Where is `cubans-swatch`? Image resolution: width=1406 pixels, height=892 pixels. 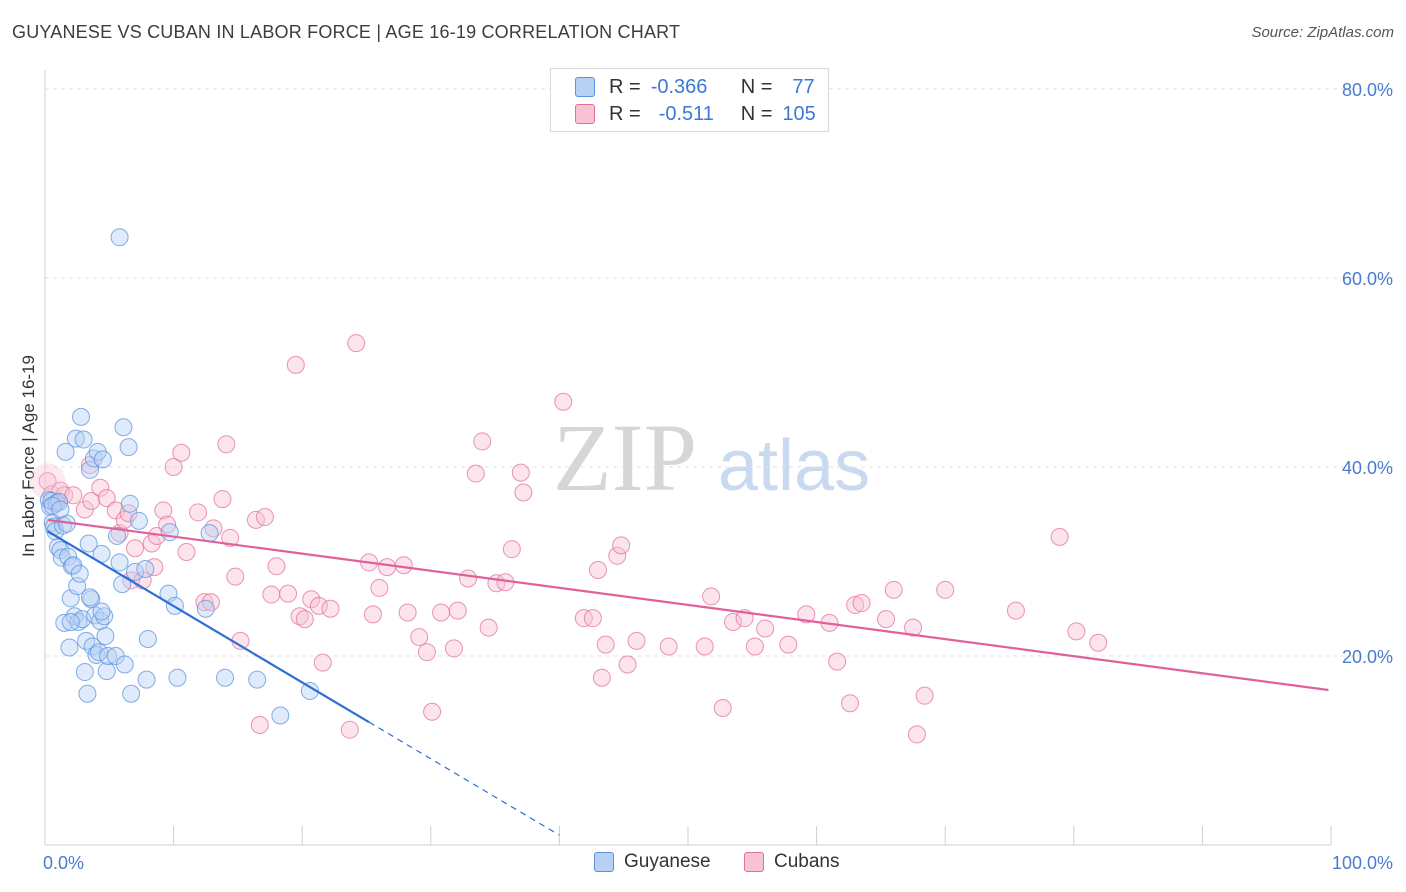
cubans-swatch is located at coordinates (585, 114).